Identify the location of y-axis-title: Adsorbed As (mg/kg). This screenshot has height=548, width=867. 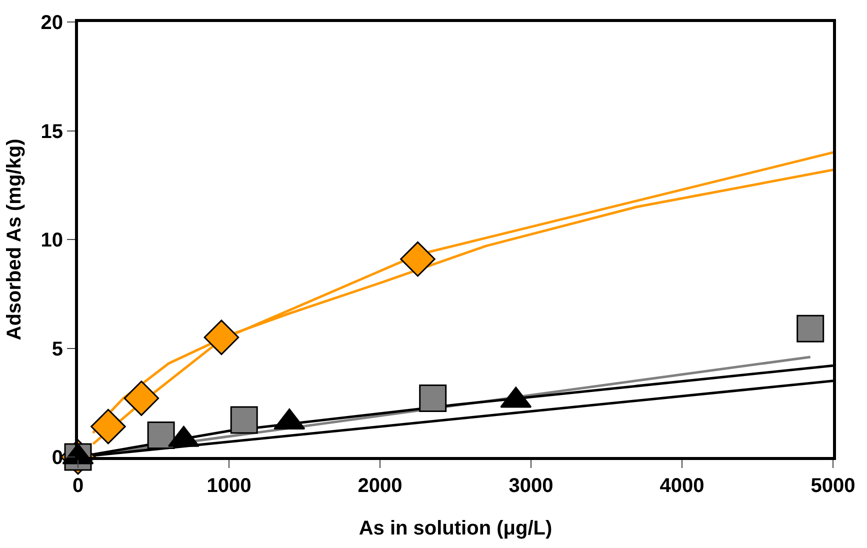
(14, 239).